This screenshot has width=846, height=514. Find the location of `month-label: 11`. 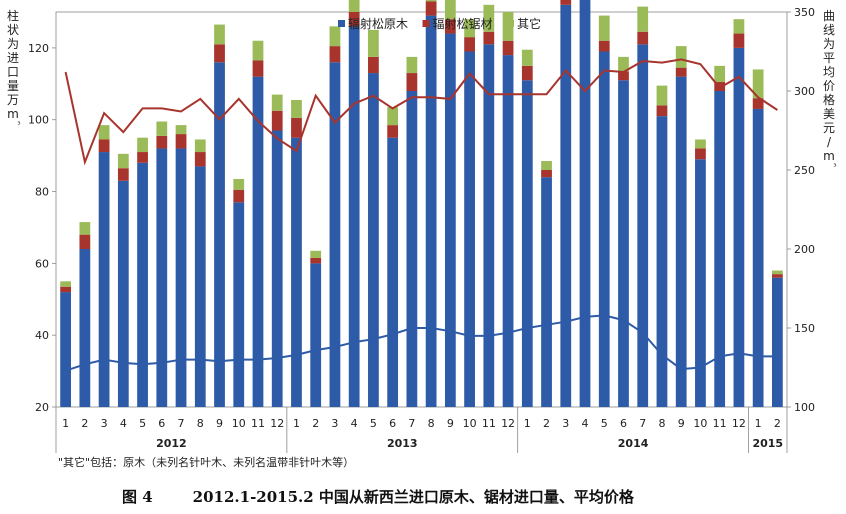

month-label: 11 is located at coordinates (489, 423).